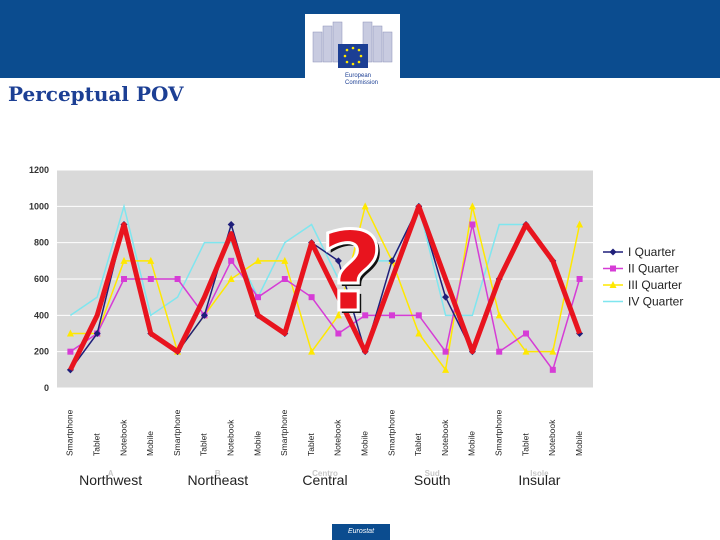 The image size is (720, 540). Describe the element at coordinates (110, 480) in the screenshot. I see `region-label: Northwest` at that location.